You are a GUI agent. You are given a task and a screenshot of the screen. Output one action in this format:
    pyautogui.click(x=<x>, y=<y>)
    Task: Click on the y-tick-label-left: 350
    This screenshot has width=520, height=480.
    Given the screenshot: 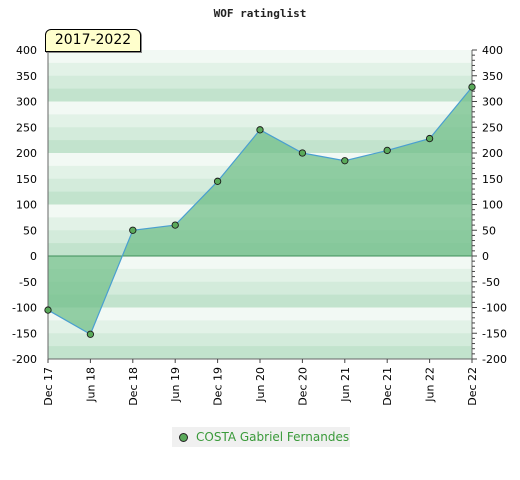 What is the action you would take?
    pyautogui.click(x=26, y=76)
    